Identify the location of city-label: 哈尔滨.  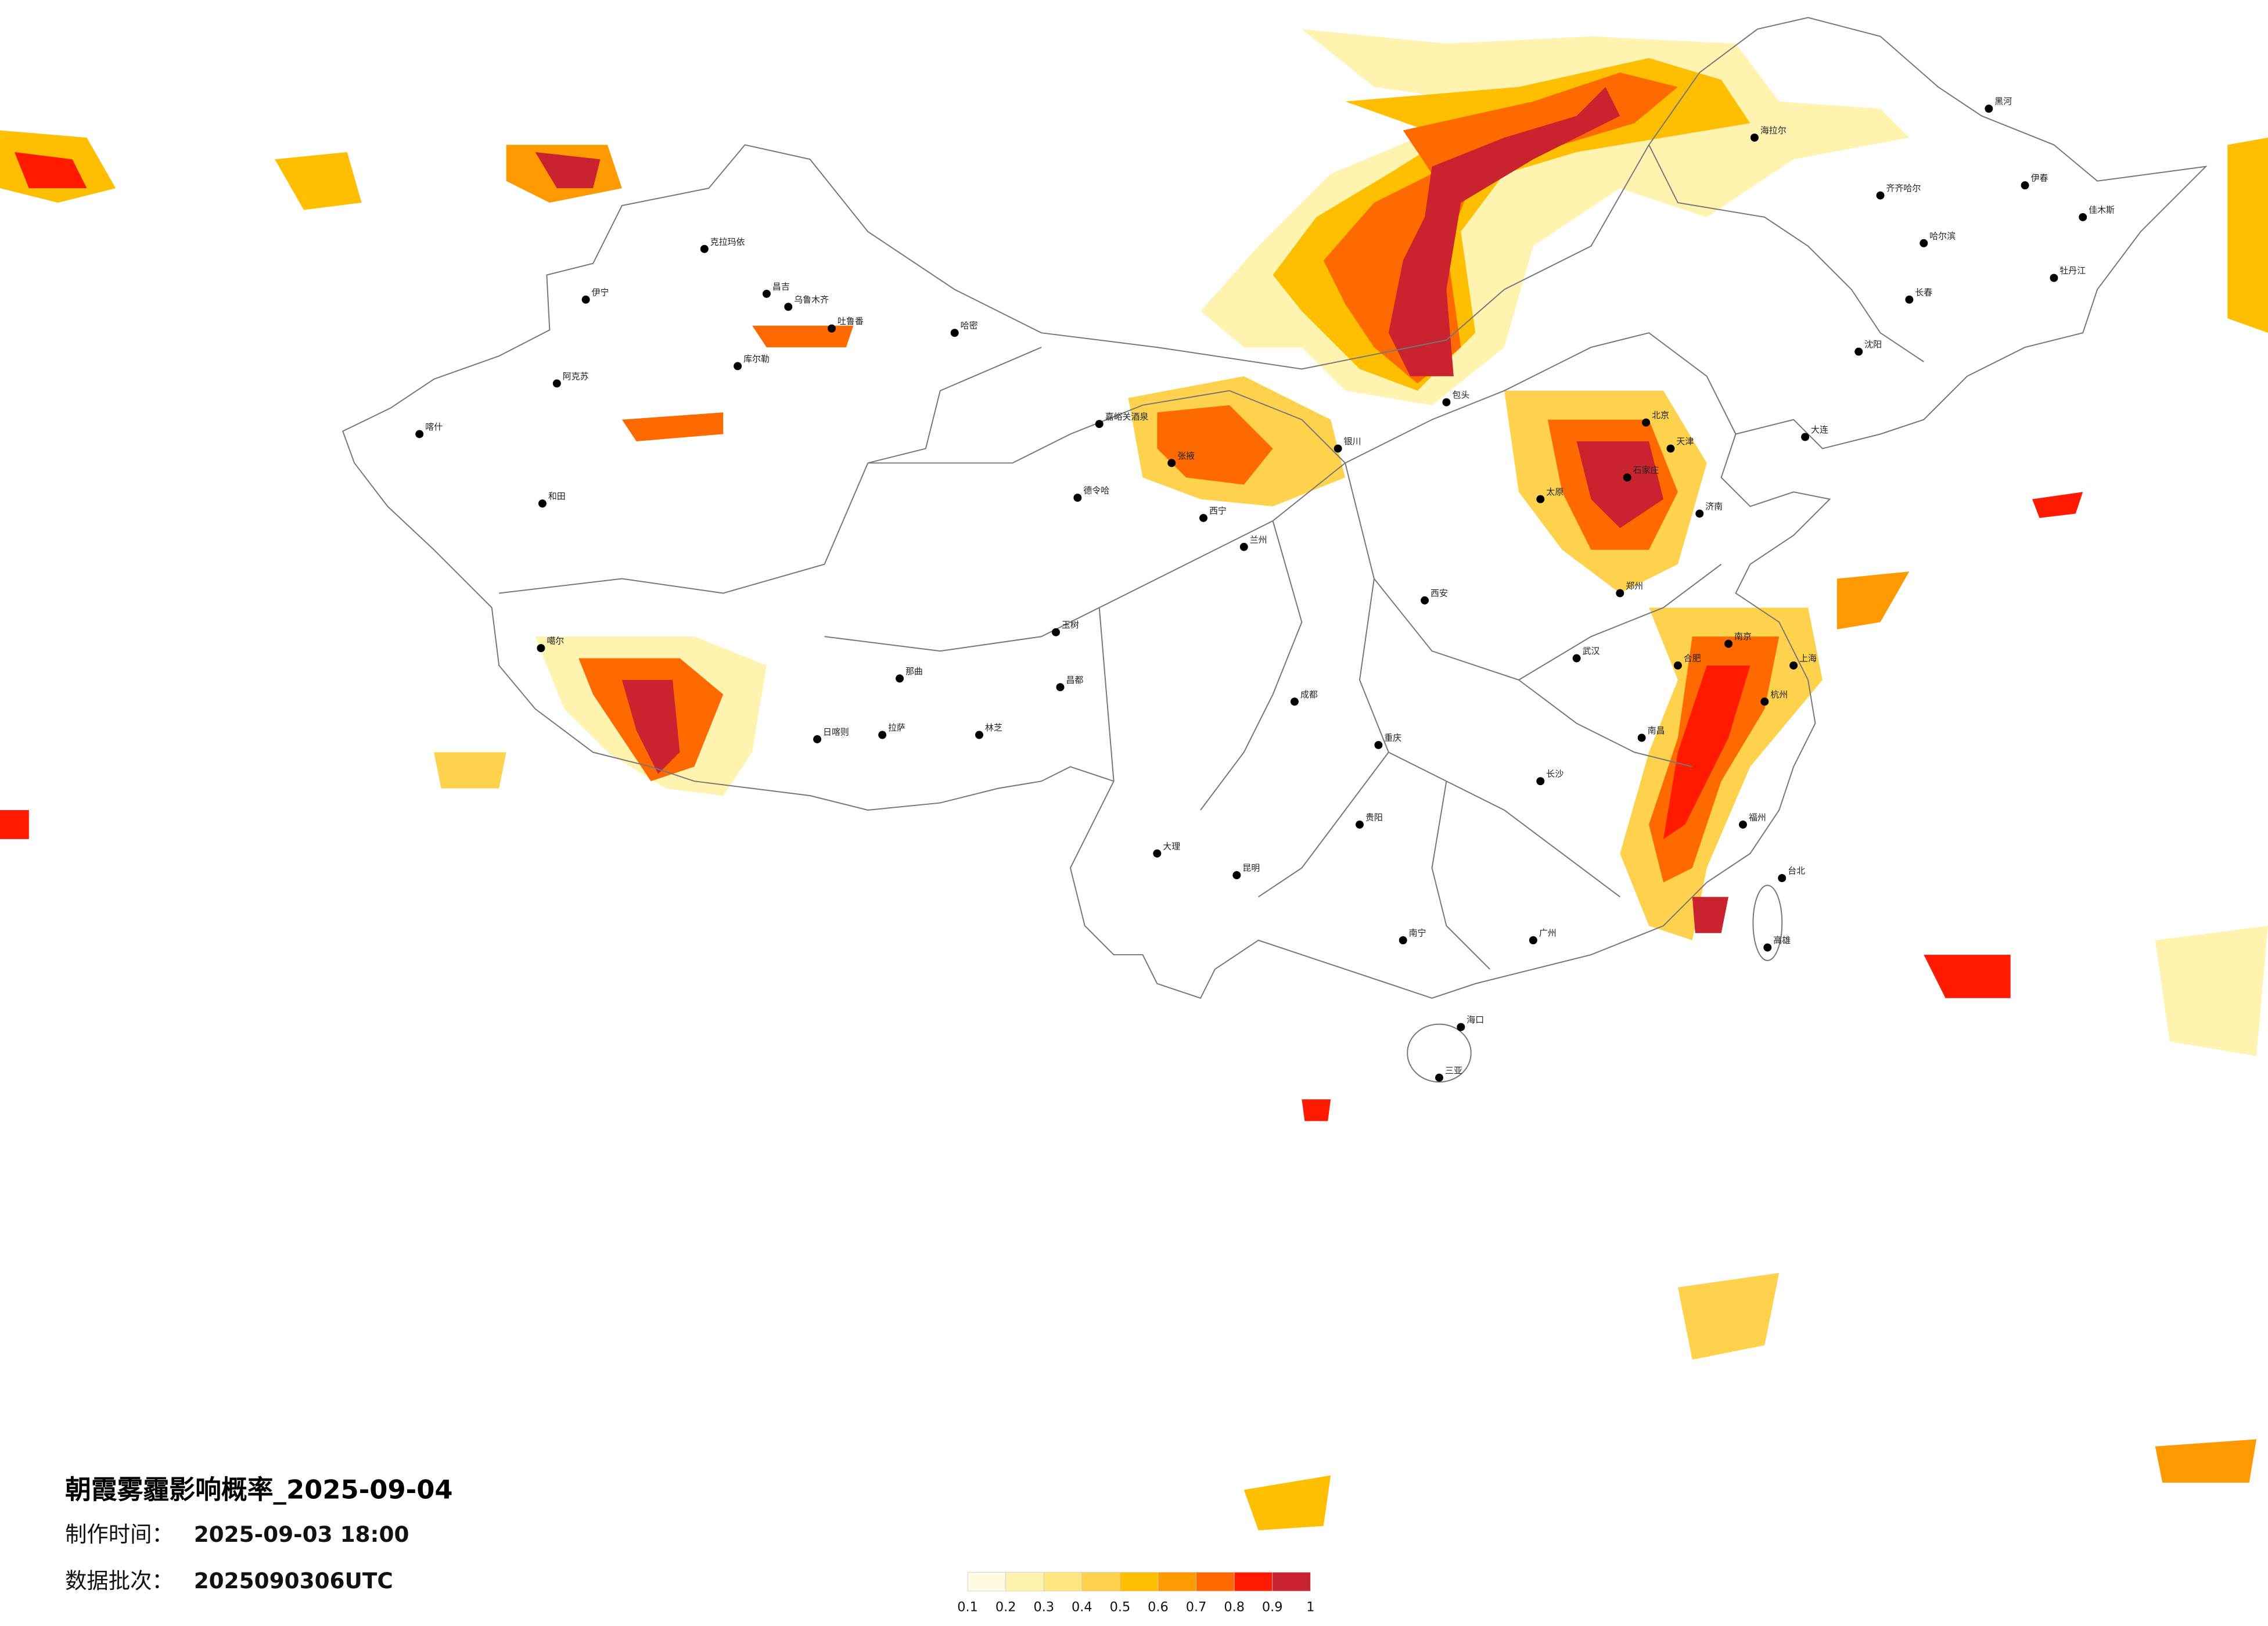
(1942, 236).